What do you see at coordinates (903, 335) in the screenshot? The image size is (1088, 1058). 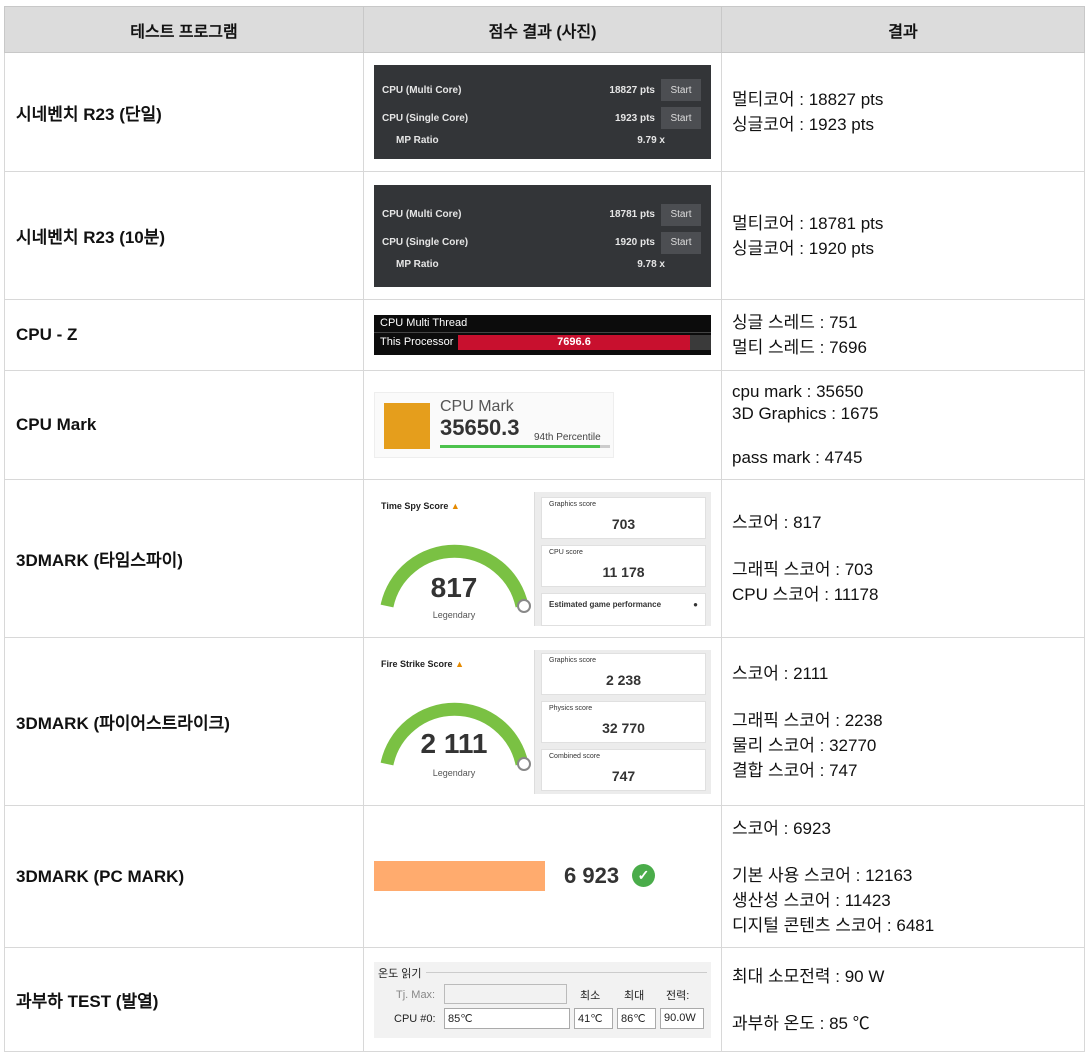 I see `result-cell: 싱글 스레드 : 751 멀티 스레드 : 7696` at bounding box center [903, 335].